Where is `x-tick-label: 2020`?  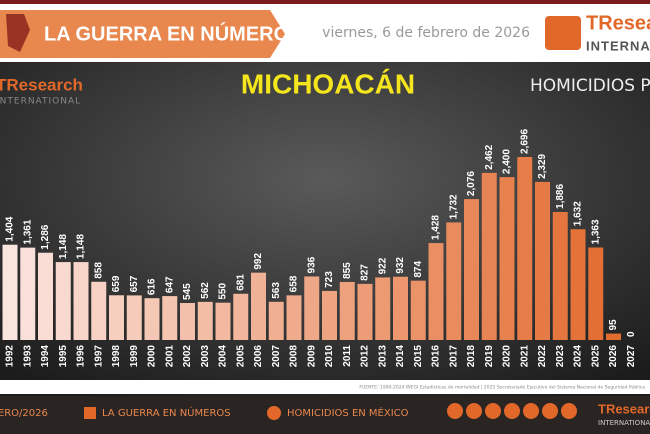
x-tick-label: 2020 is located at coordinates (507, 356).